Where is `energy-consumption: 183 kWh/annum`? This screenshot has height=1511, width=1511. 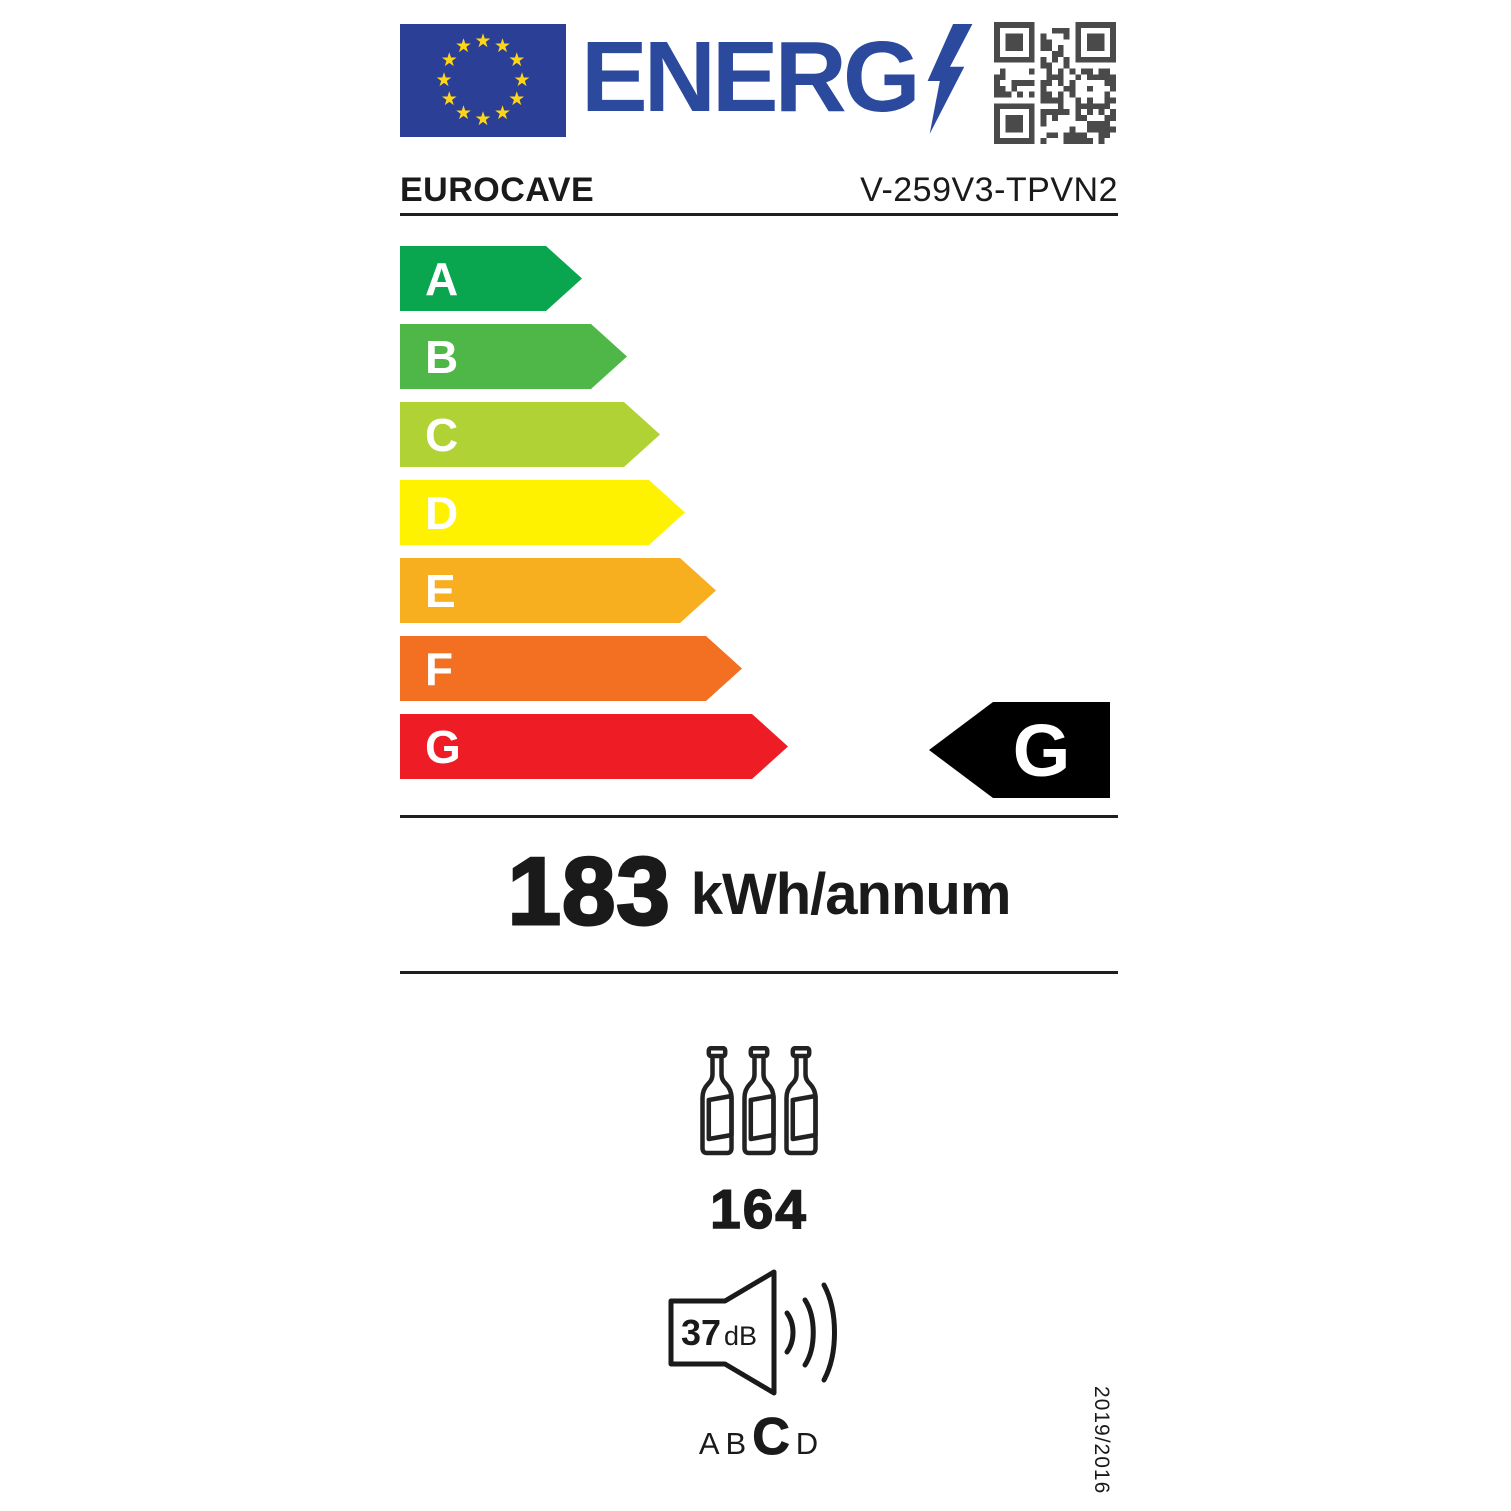 energy-consumption: 183 kWh/annum is located at coordinates (759, 894).